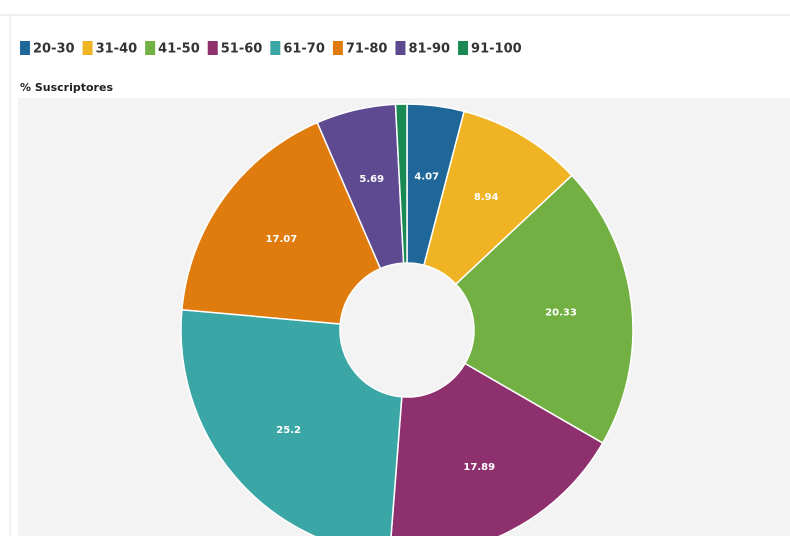  Describe the element at coordinates (288, 430) in the screenshot. I see `slice-label: 25.2` at that location.